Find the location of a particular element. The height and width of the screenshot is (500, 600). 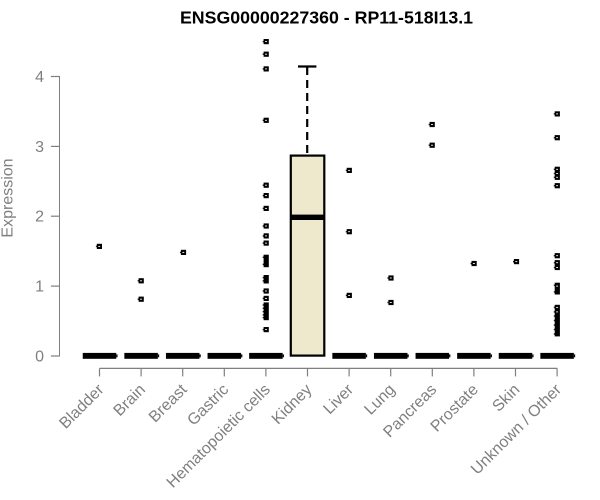

svg-text: 0 is located at coordinates (39, 357).